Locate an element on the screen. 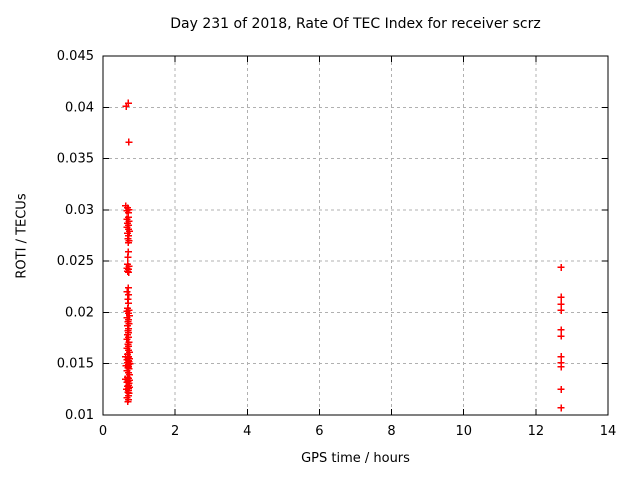  x-tick-label: 2 is located at coordinates (175, 431).